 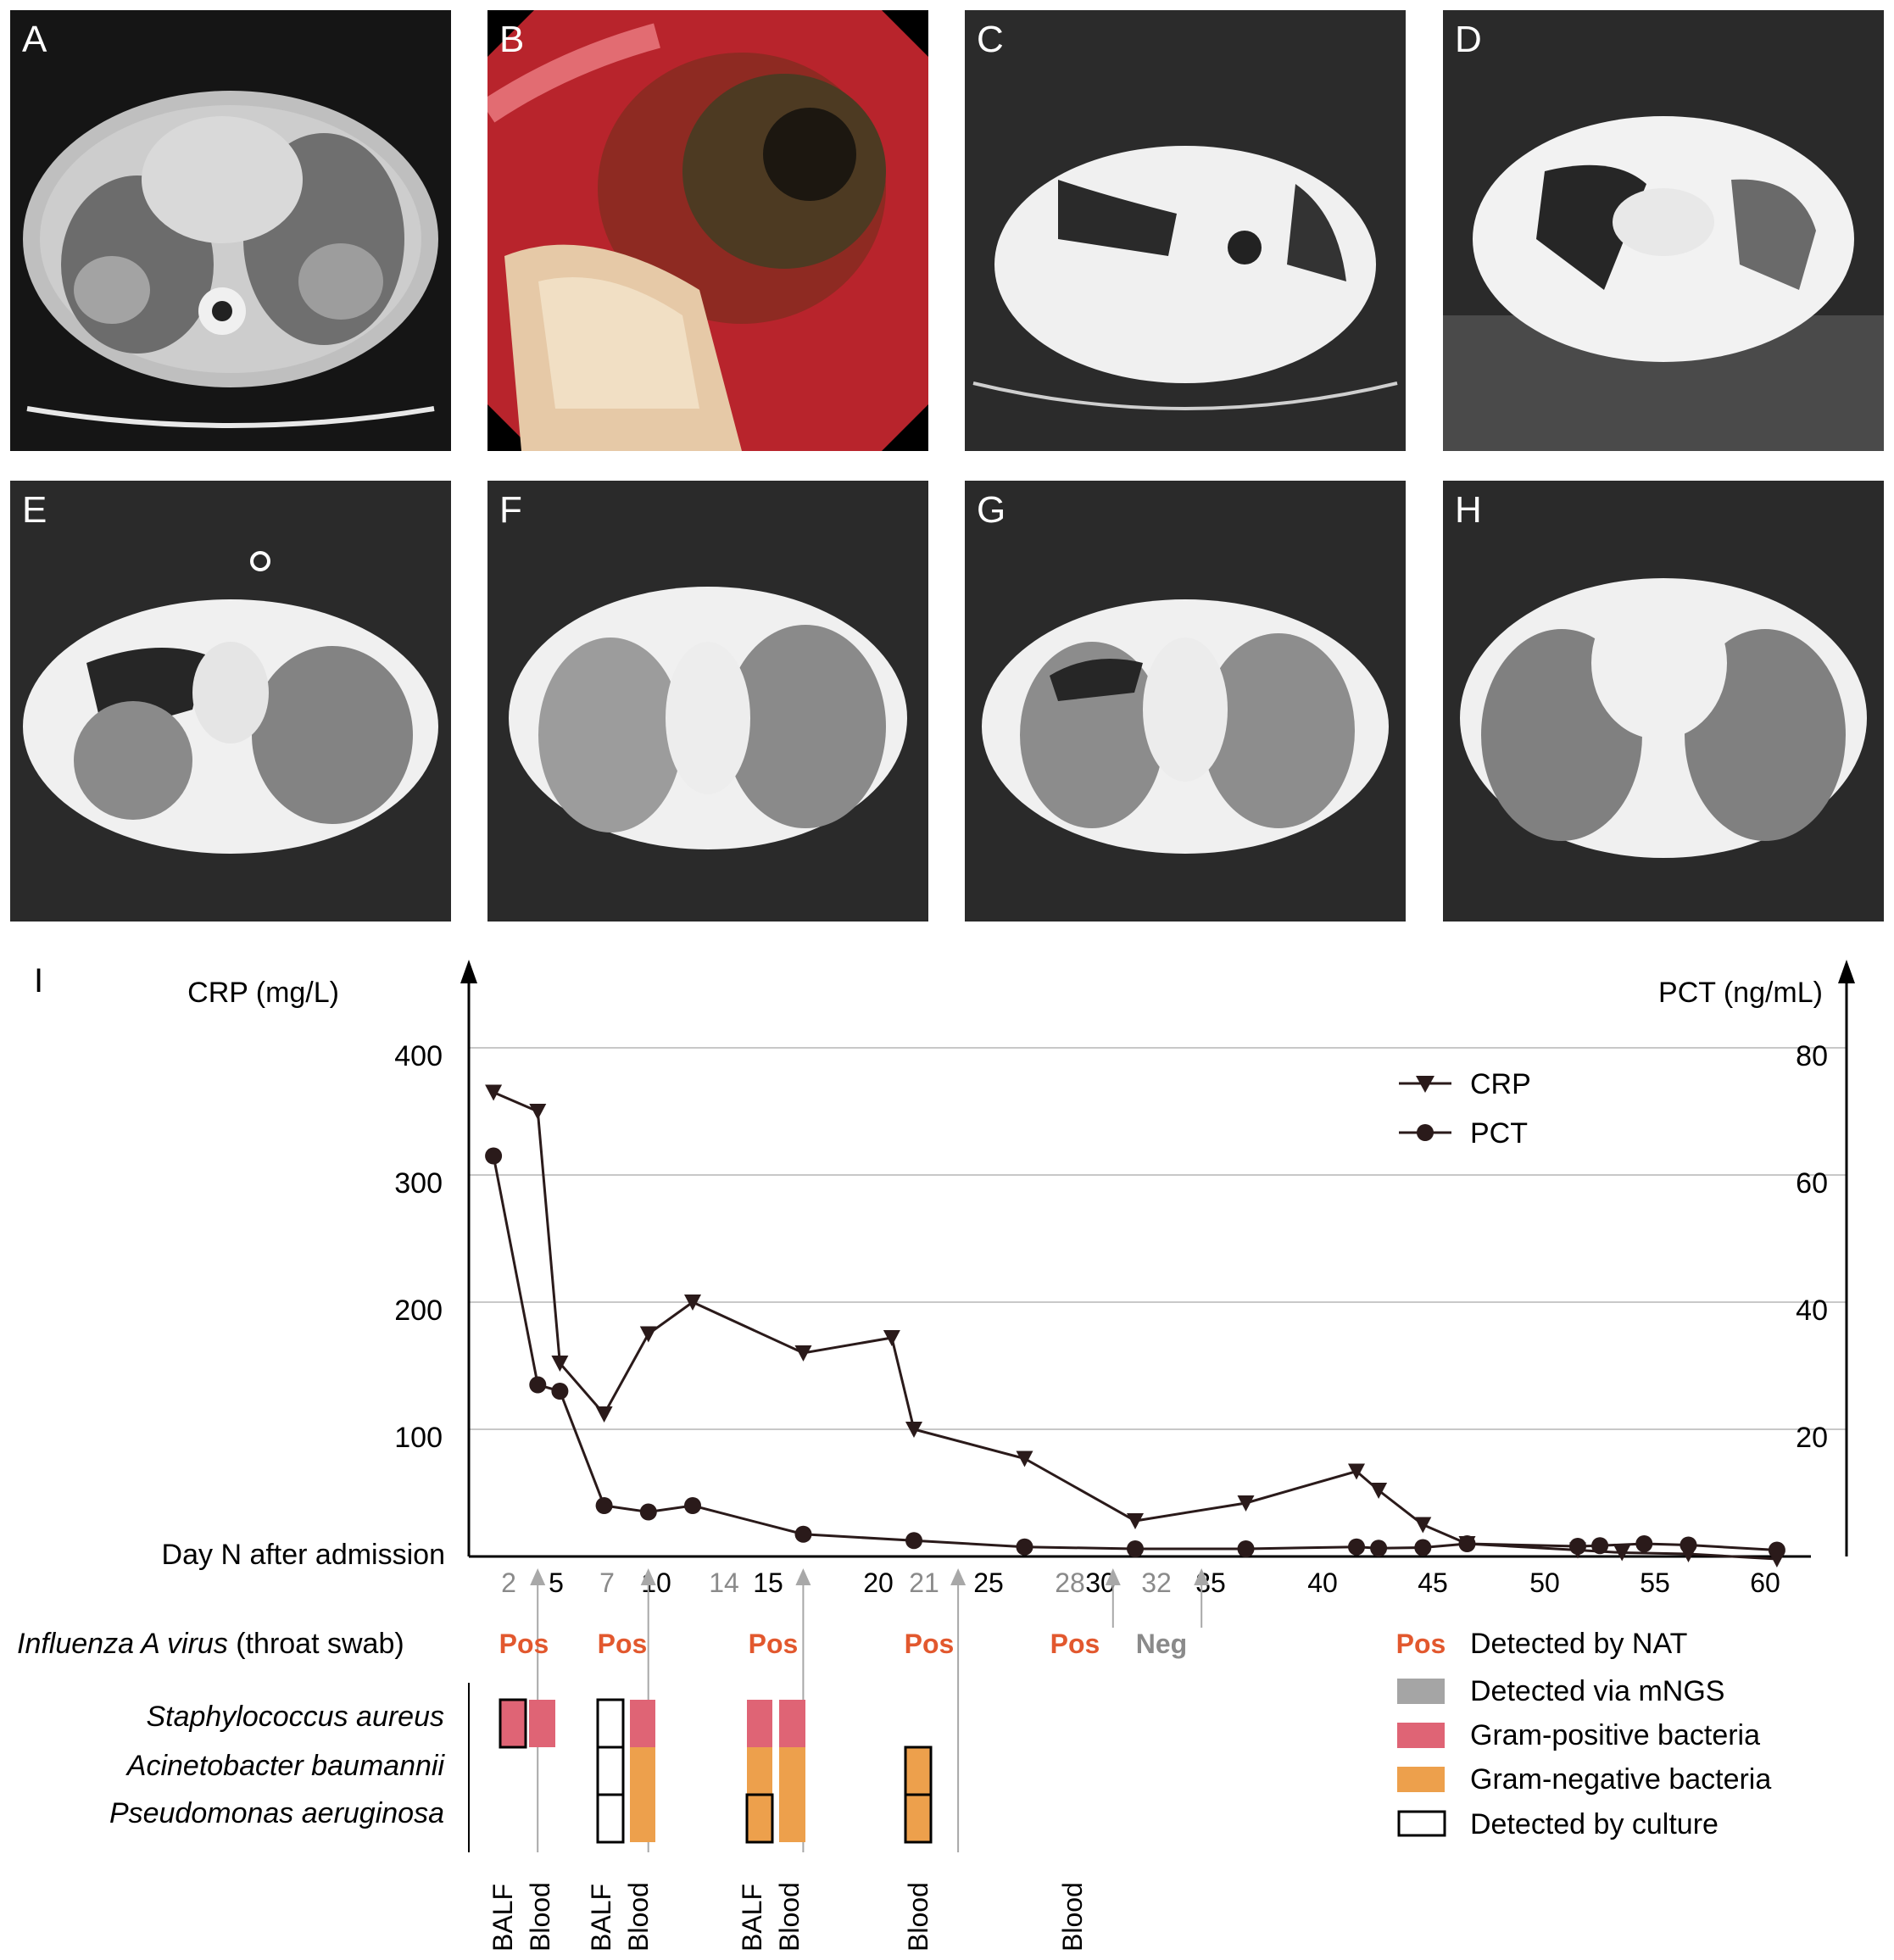 I want to click on legend-culture-label: Detected by culture, so click(x=1594, y=1824).